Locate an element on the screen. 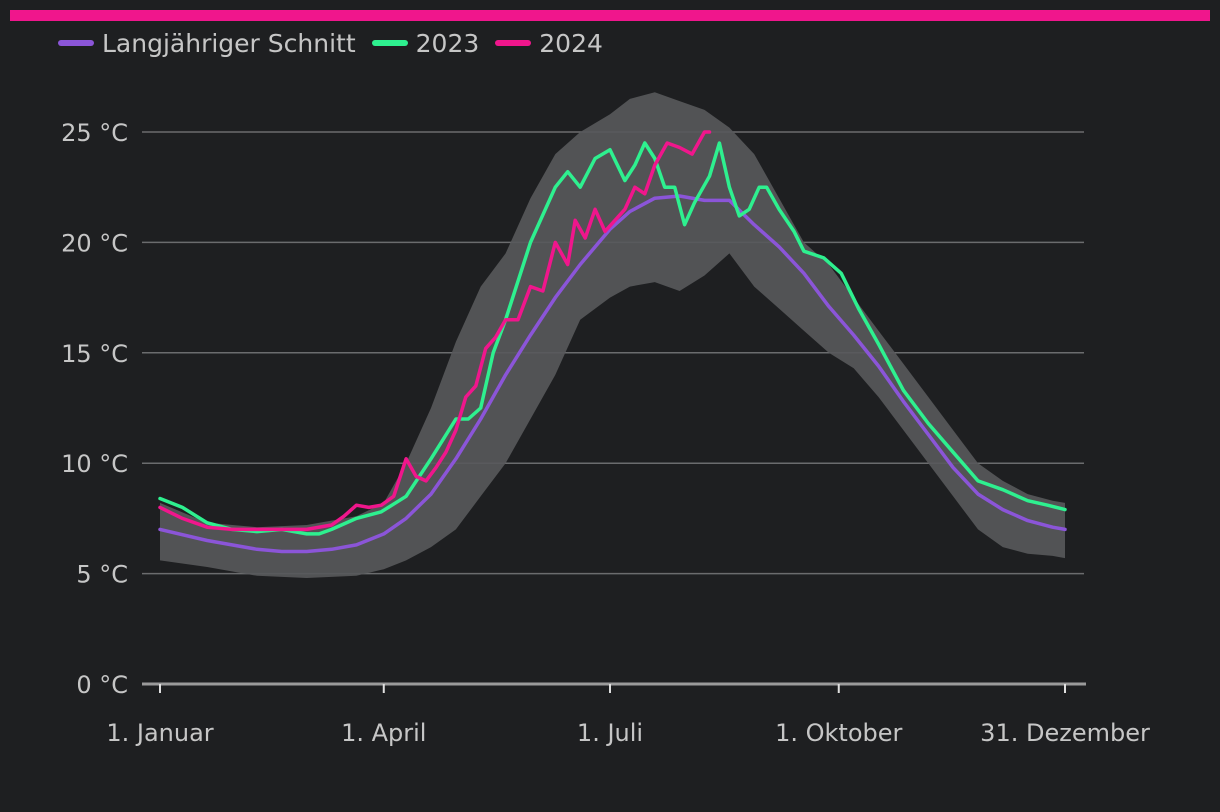 The width and height of the screenshot is (1220, 812). legend-swatch-2023 is located at coordinates (389, 43).